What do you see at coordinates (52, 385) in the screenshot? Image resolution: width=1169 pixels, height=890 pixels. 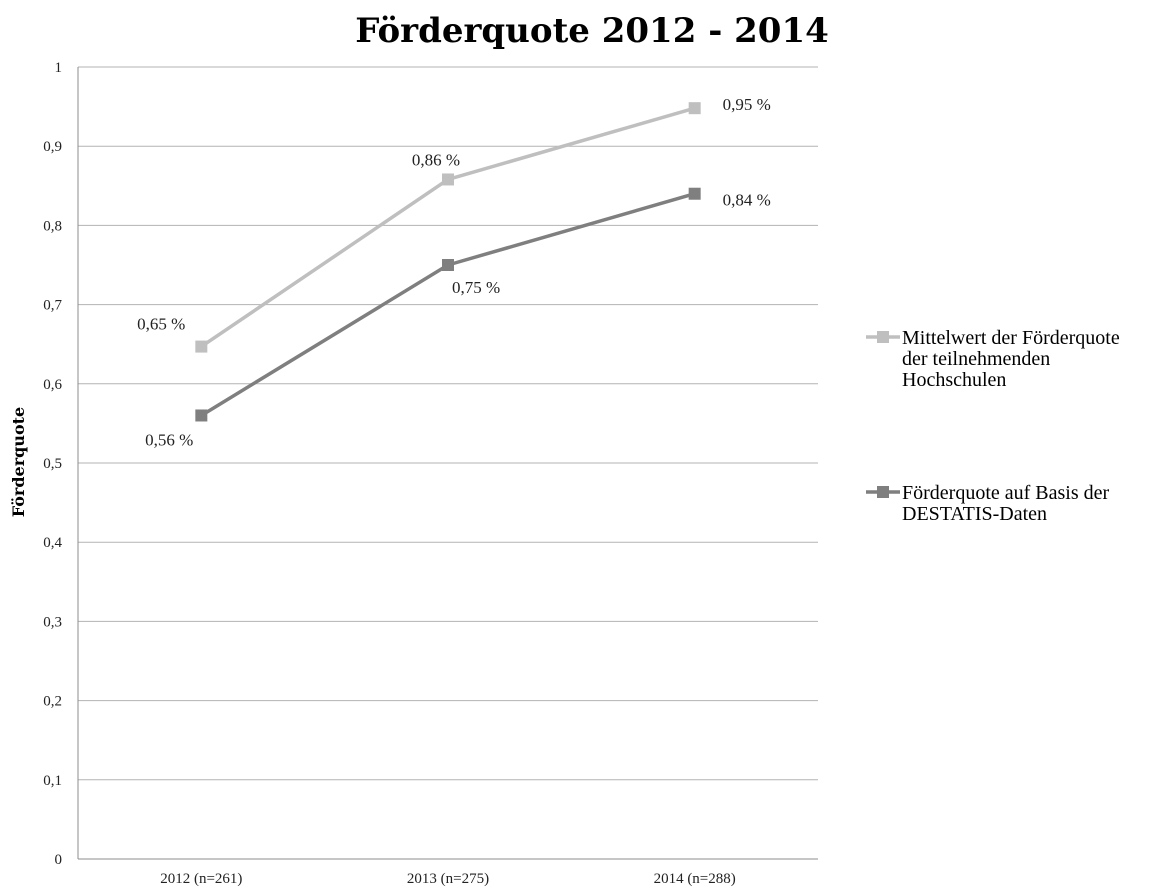 I see `y-tick-label: 0,6` at bounding box center [52, 385].